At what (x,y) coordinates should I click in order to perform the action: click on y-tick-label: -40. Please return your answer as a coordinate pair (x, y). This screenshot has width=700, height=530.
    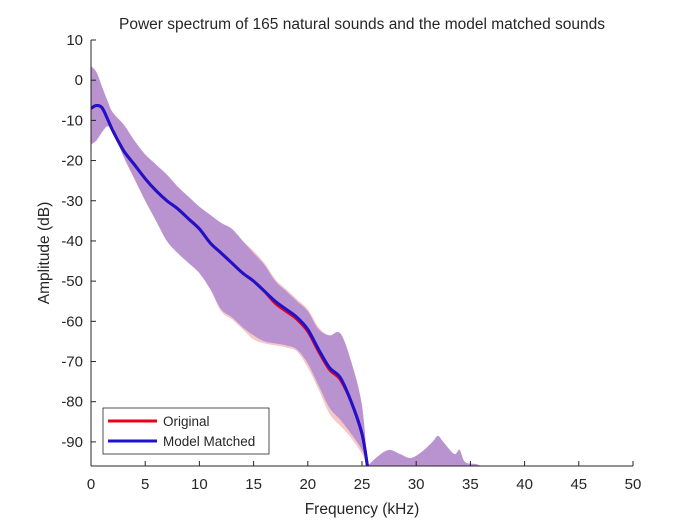
    Looking at the image, I should click on (72, 241).